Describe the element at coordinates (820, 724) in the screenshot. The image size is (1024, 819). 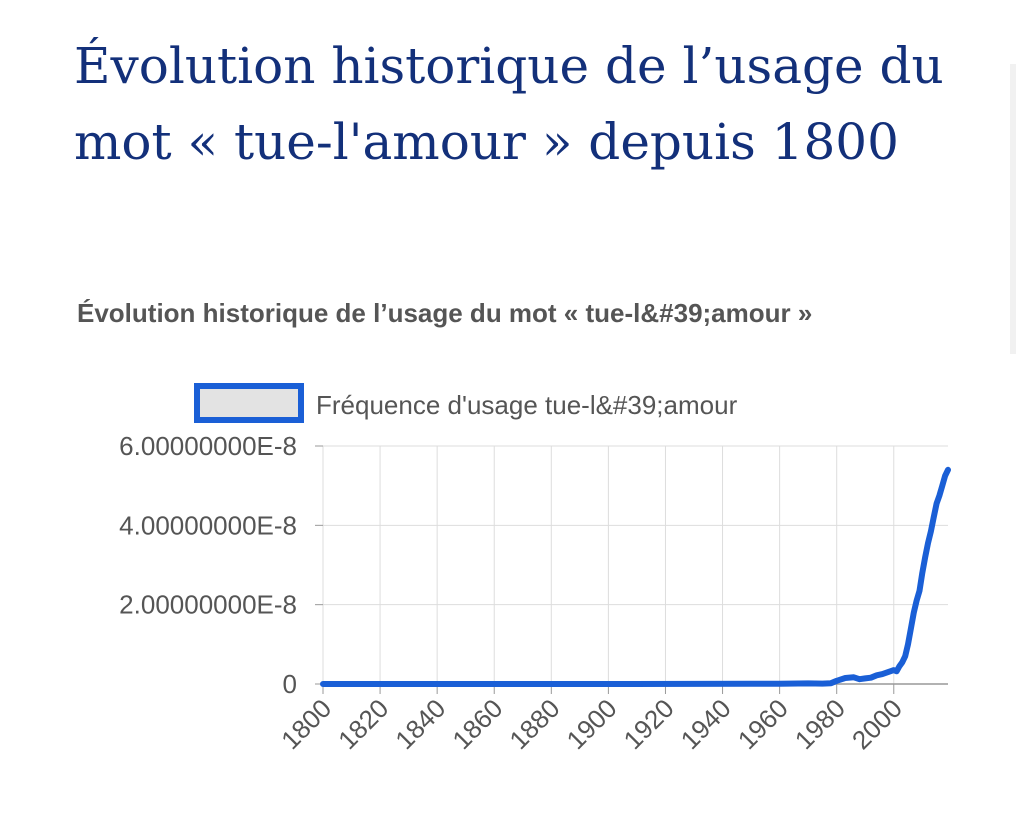
I see `x-tick-label: 1980` at that location.